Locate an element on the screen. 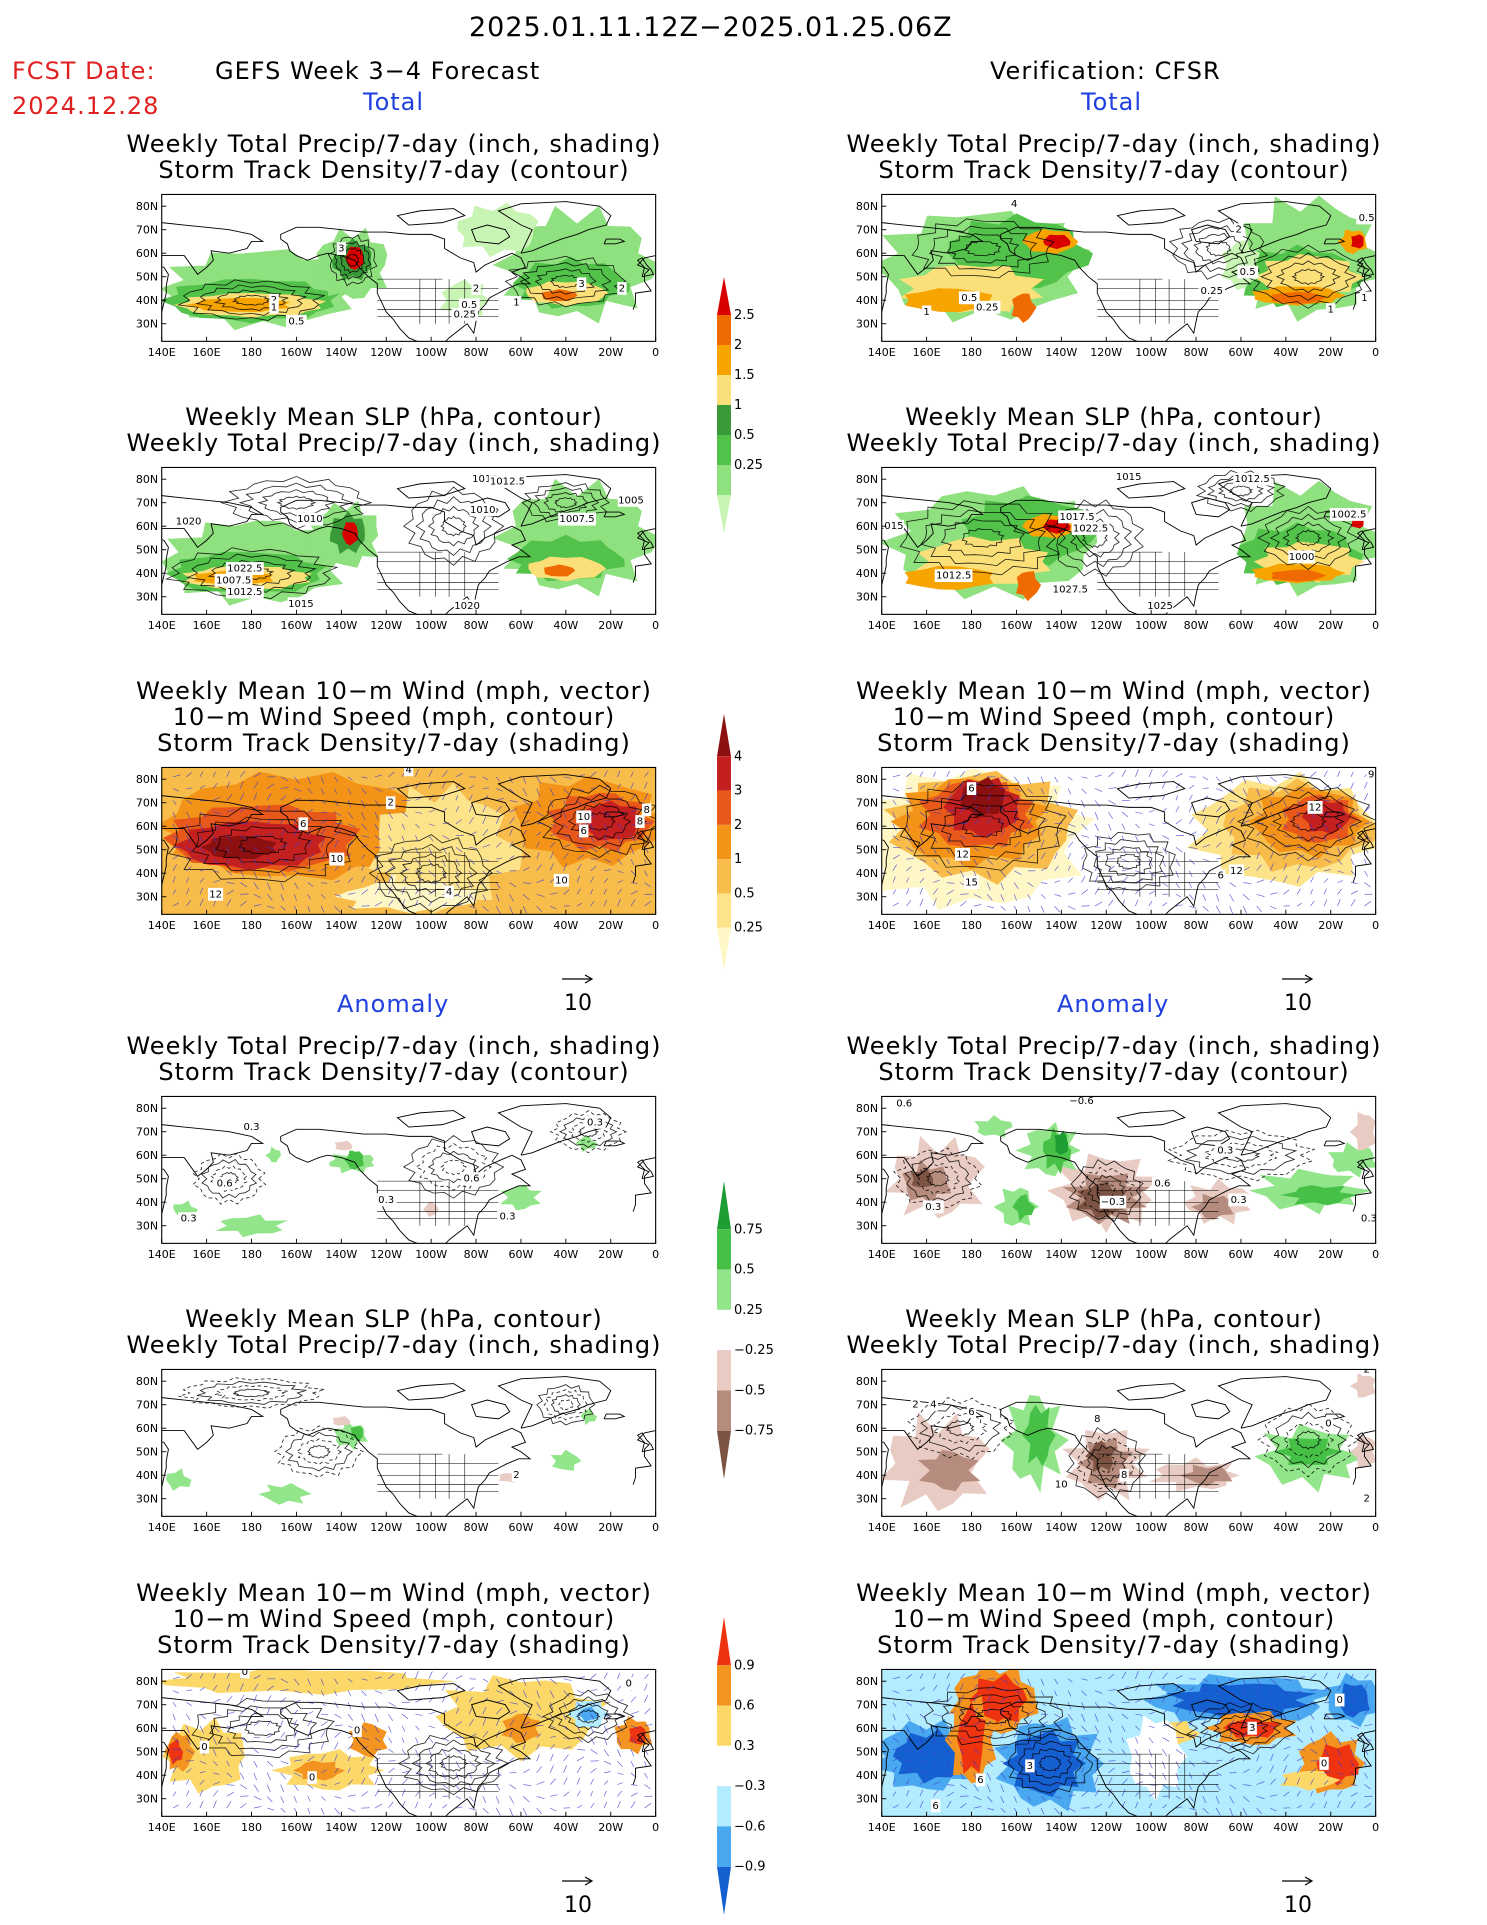 The image size is (1487, 1925). fcst-total-precip-storm-title-line-2: Storm Track Density/7-day (contour) is located at coordinates (394, 170).